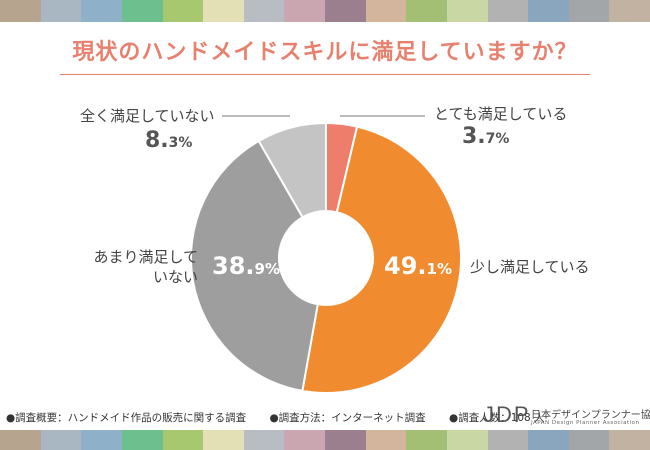 This screenshot has height=450, width=650. What do you see at coordinates (169, 140) in the screenshot?
I see `pct-not-satisfied: 8.3%` at bounding box center [169, 140].